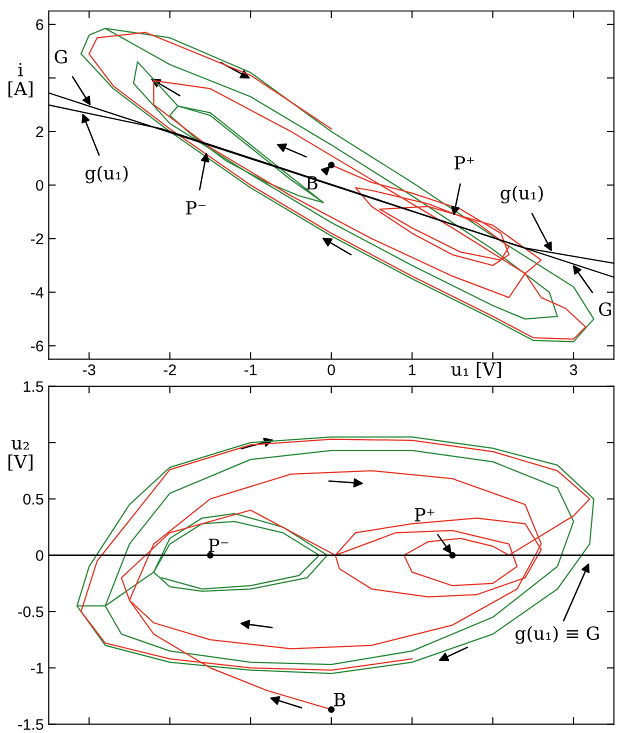  Describe the element at coordinates (557, 635) in the screenshot. I see `legend-label: g(u₁) ≡ G` at that location.